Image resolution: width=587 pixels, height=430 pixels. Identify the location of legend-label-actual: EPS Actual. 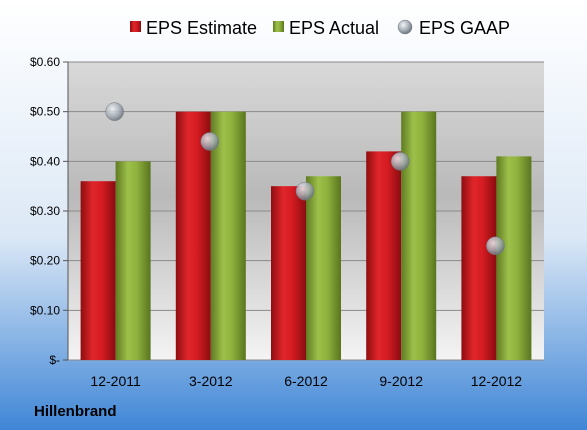
(334, 28).